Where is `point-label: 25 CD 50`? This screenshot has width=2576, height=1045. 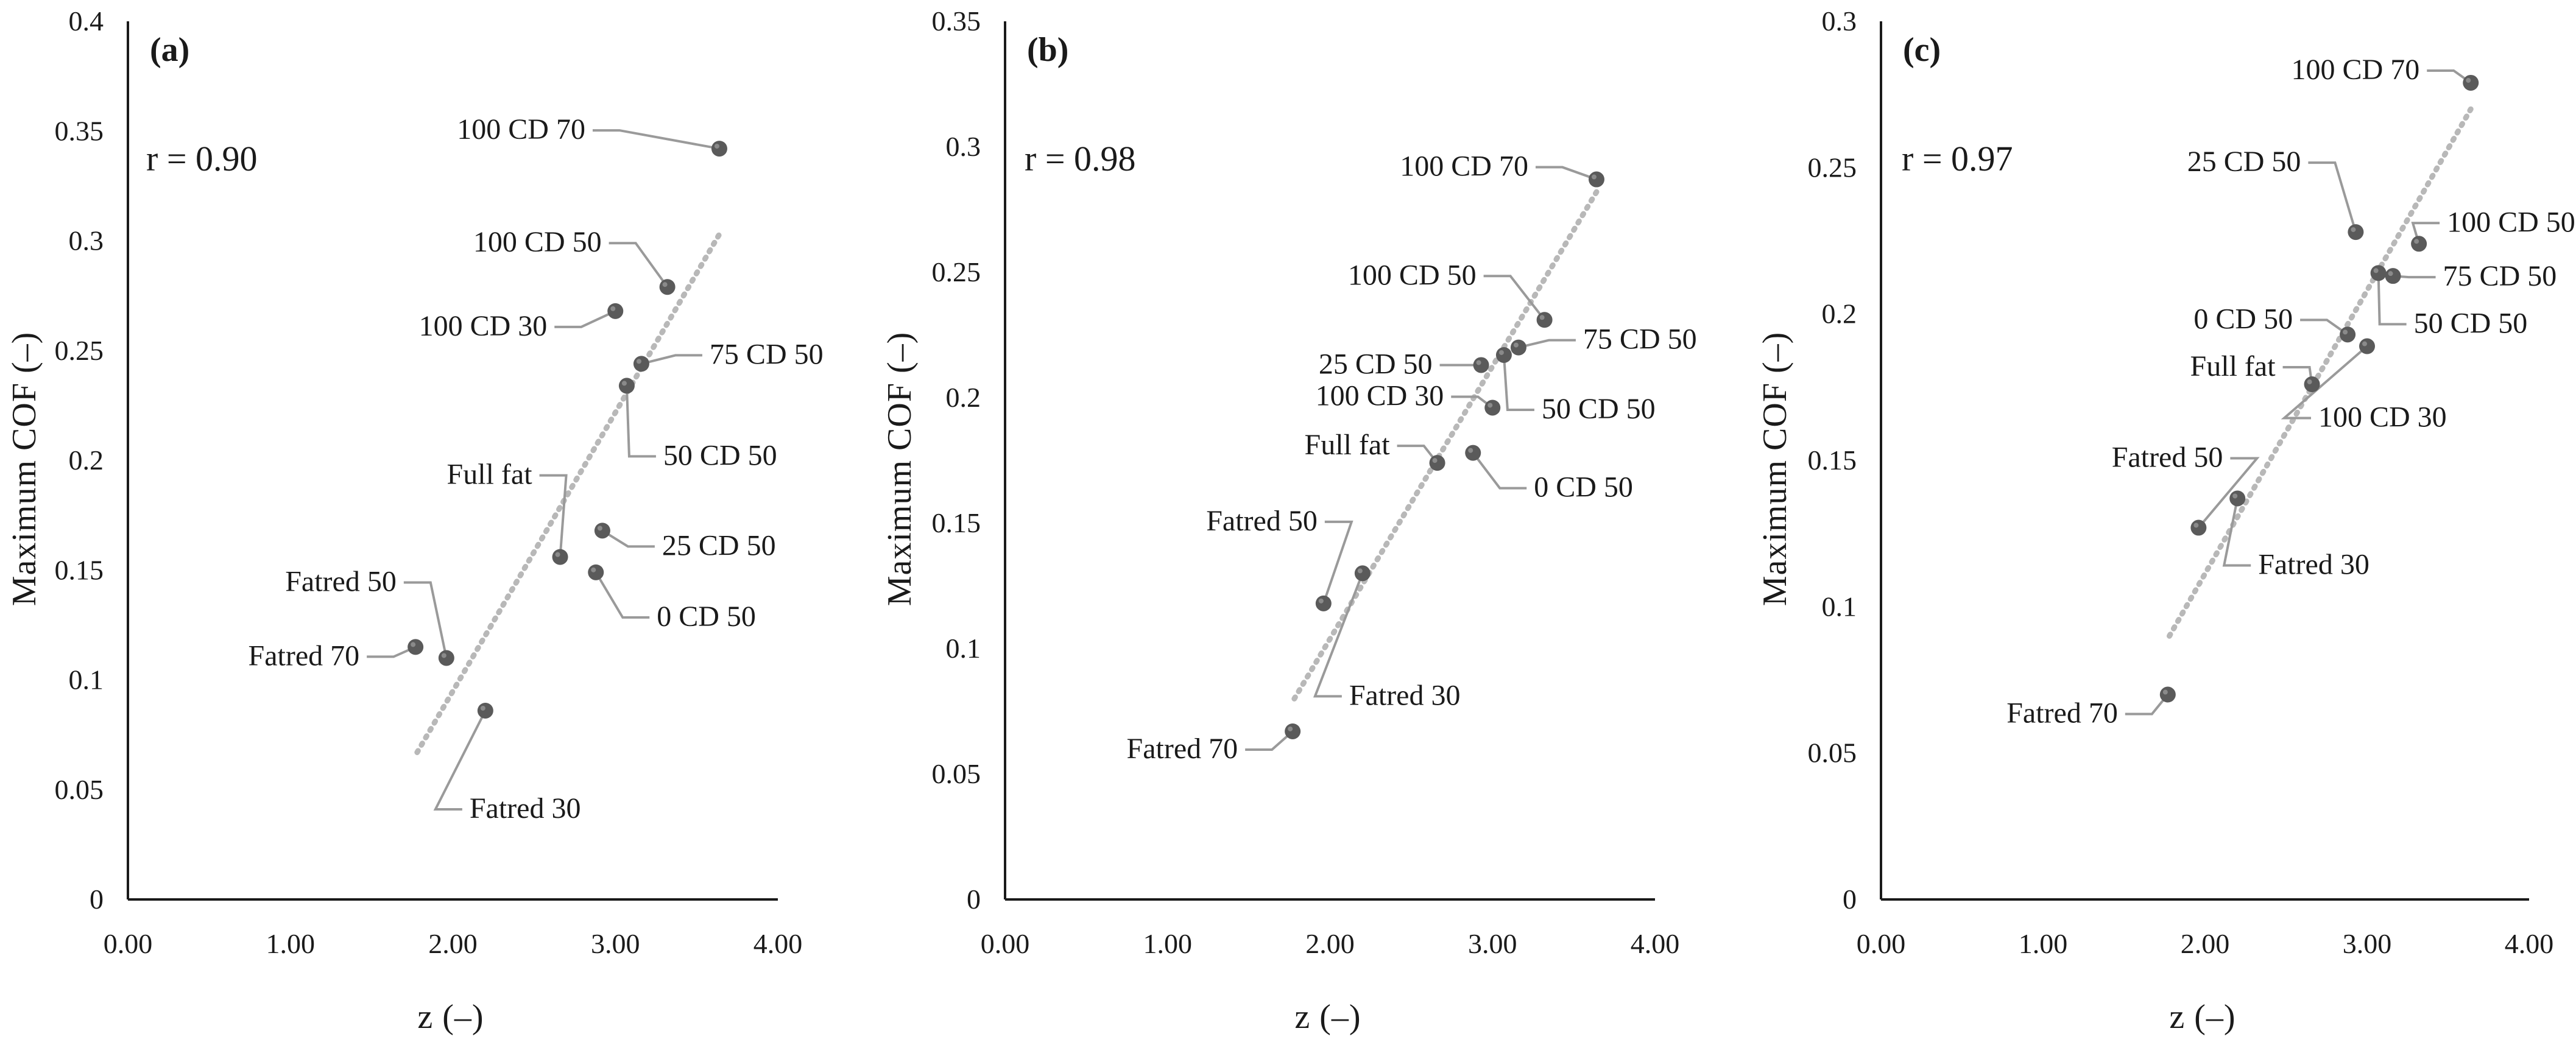 point-label: 25 CD 50 is located at coordinates (719, 545).